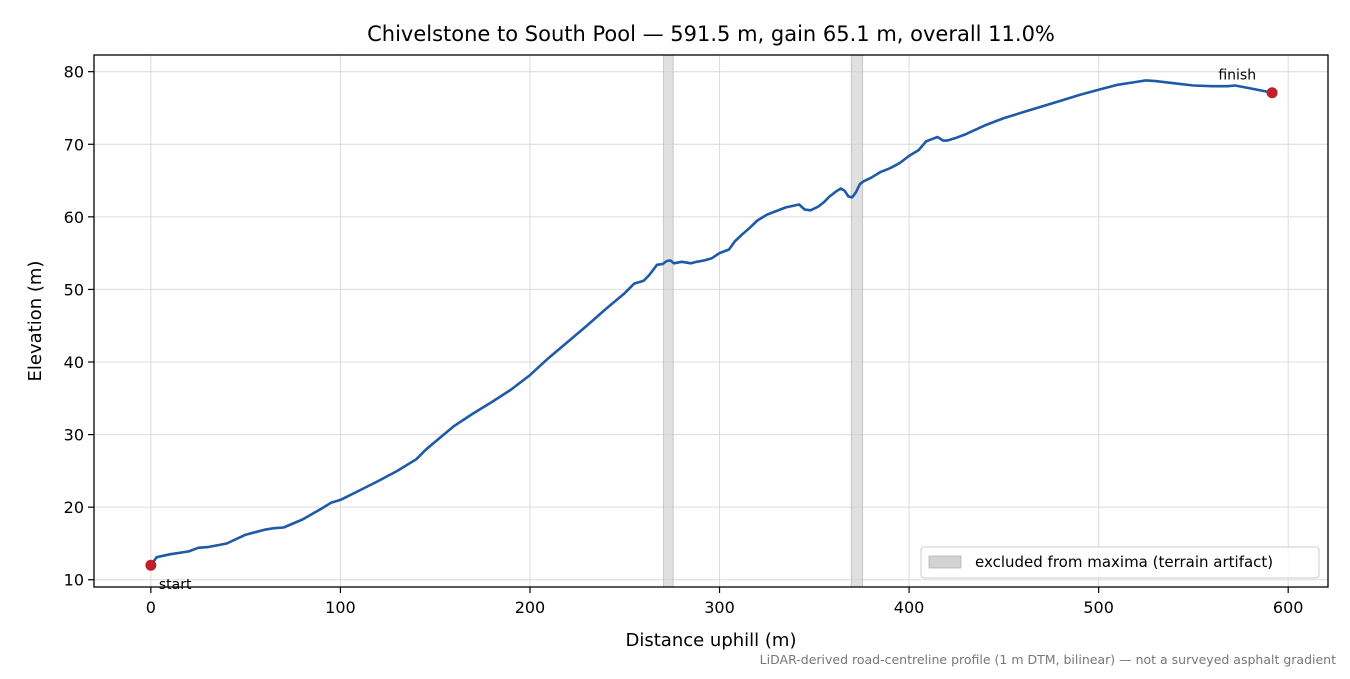 The image size is (1350, 679). What do you see at coordinates (1098, 607) in the screenshot?
I see `x-tick-label: 500` at bounding box center [1098, 607].